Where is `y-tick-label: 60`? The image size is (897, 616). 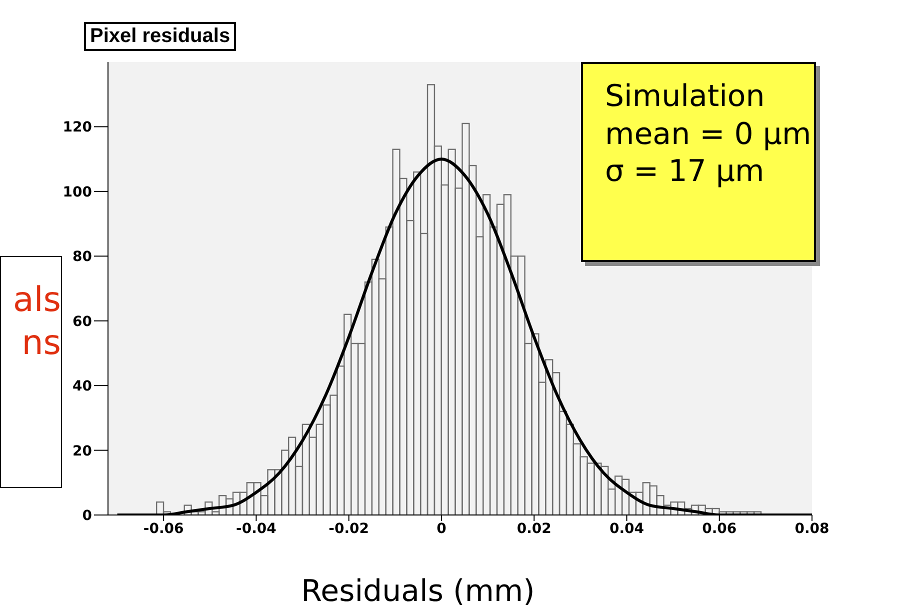 y-tick-label: 60 is located at coordinates (82, 322).